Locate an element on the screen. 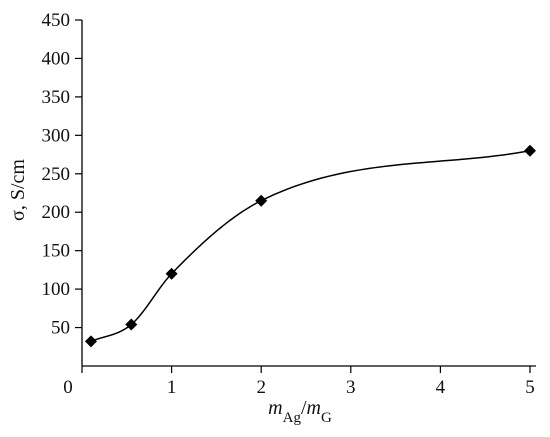 Image resolution: width=550 pixels, height=437 pixels. x-tick-label: 2 is located at coordinates (261, 387).